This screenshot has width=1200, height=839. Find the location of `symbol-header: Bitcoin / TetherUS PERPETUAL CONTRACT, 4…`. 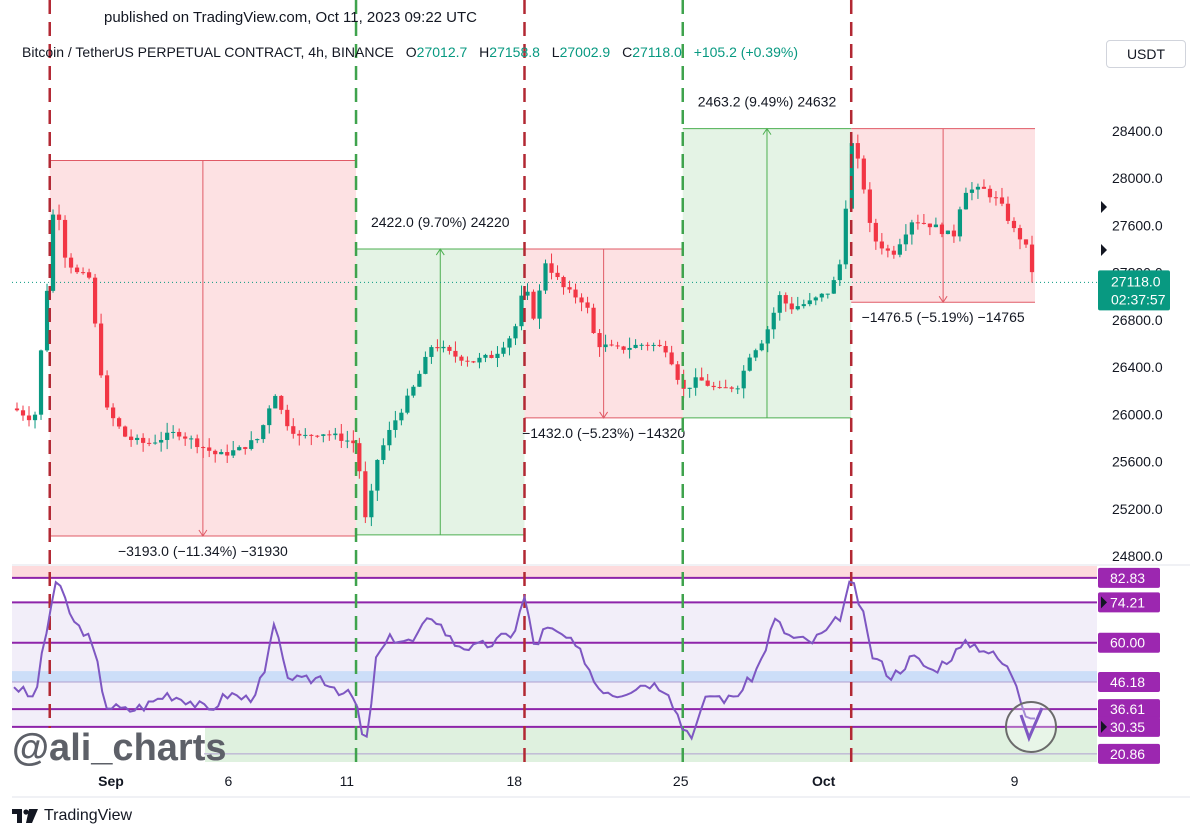

symbol-header: Bitcoin / TetherUS PERPETUAL CONTRACT, 4… is located at coordinates (410, 52).